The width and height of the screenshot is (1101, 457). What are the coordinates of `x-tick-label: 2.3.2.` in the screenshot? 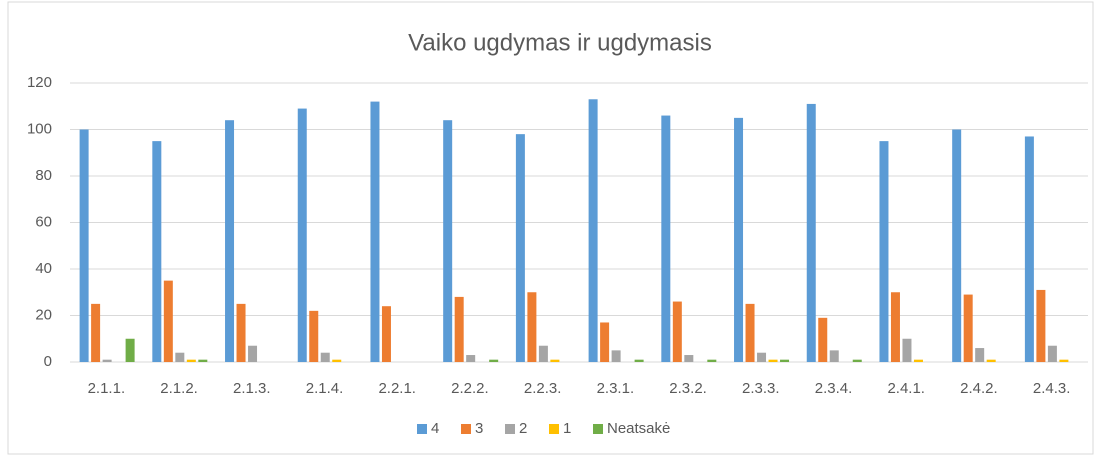 It's located at (688, 388).